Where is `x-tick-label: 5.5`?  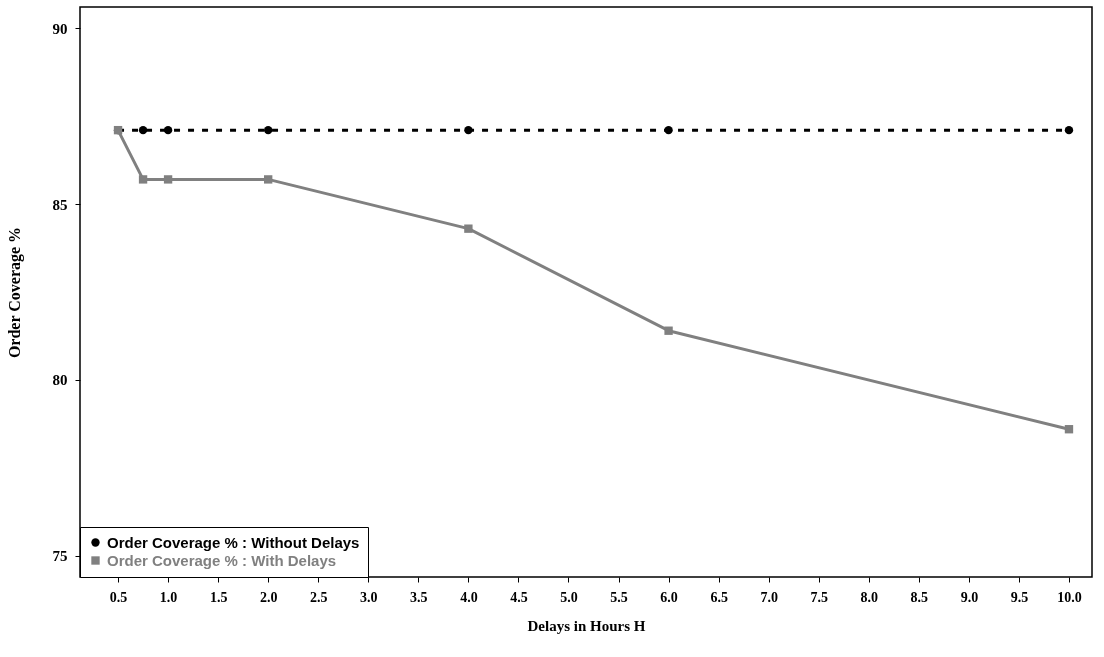 x-tick-label: 5.5 is located at coordinates (619, 597).